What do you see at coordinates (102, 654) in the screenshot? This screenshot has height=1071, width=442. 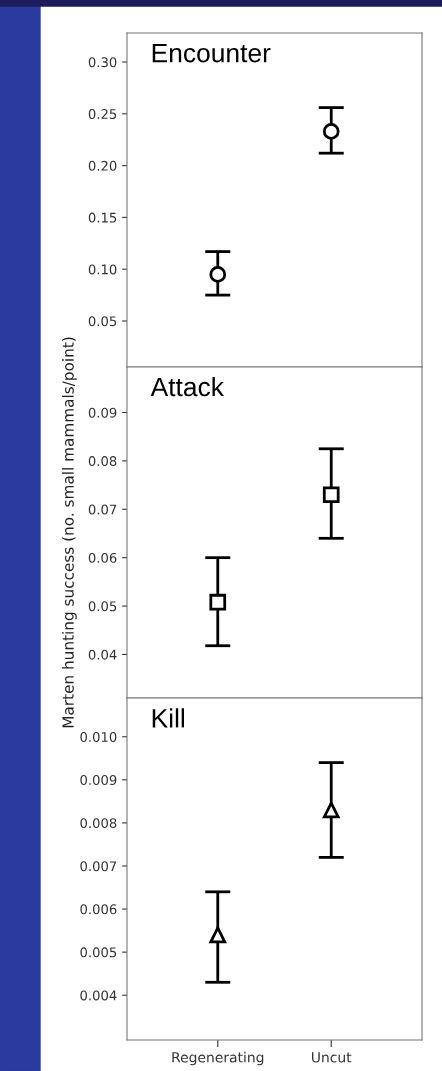 I see `y-tick-label: 0.04` at bounding box center [102, 654].